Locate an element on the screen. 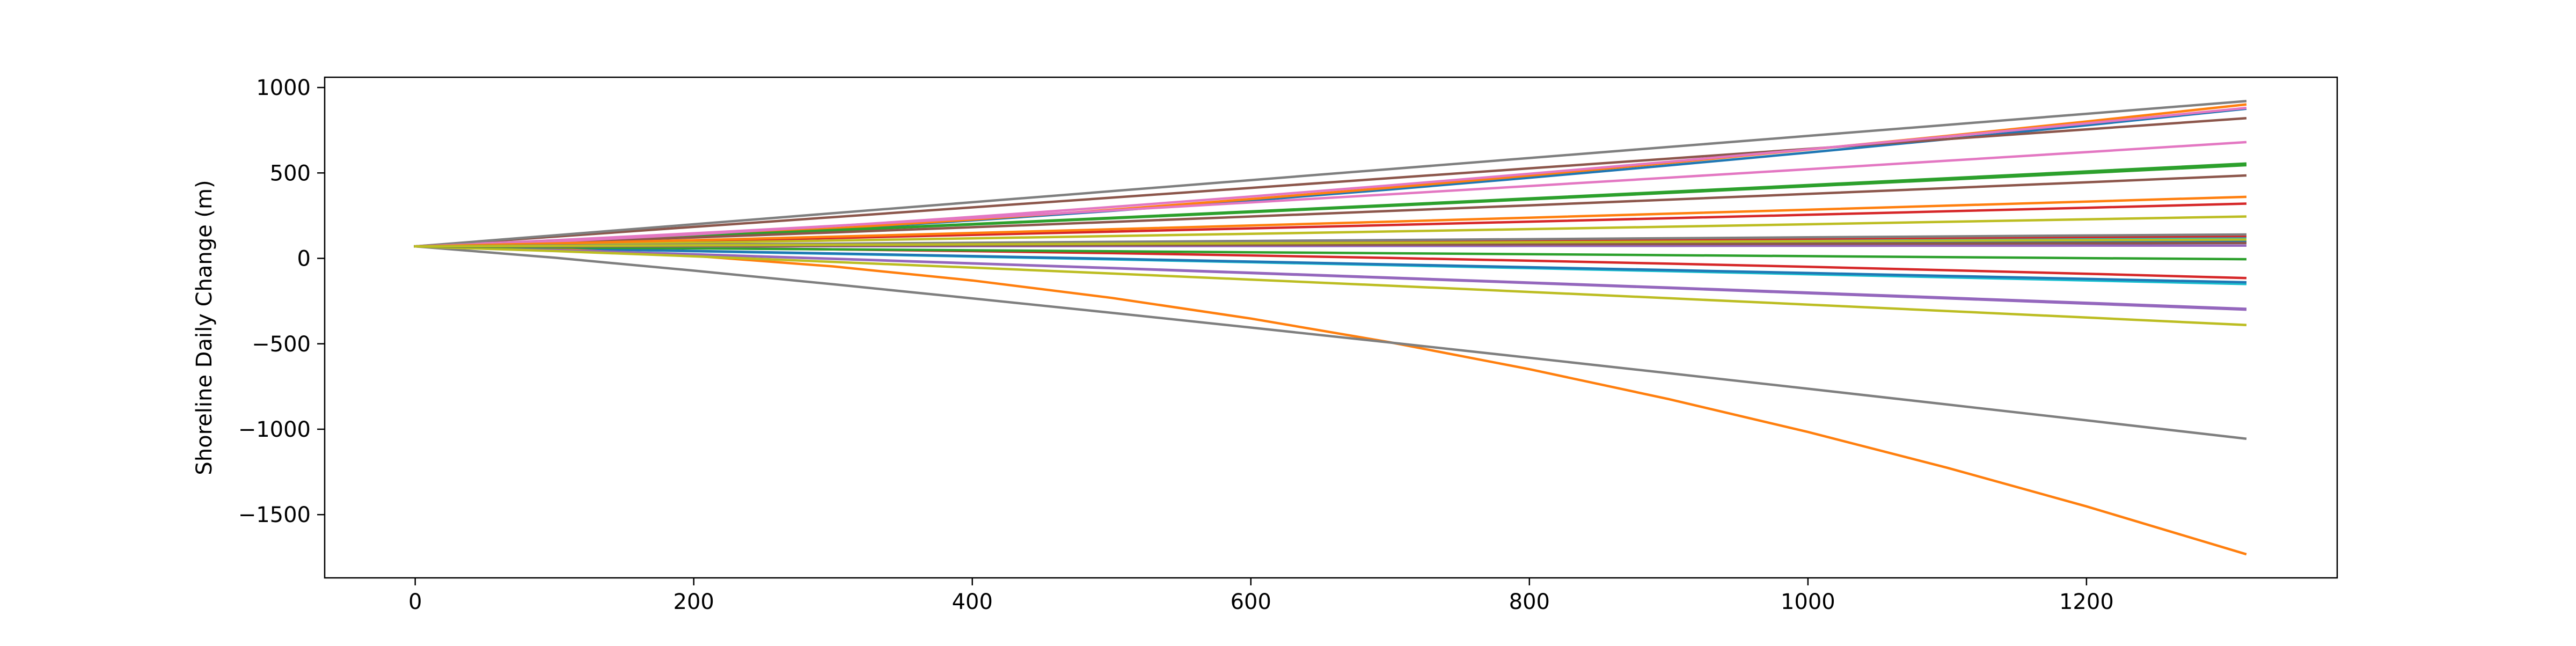  x-tick-label: 600 is located at coordinates (1251, 602).